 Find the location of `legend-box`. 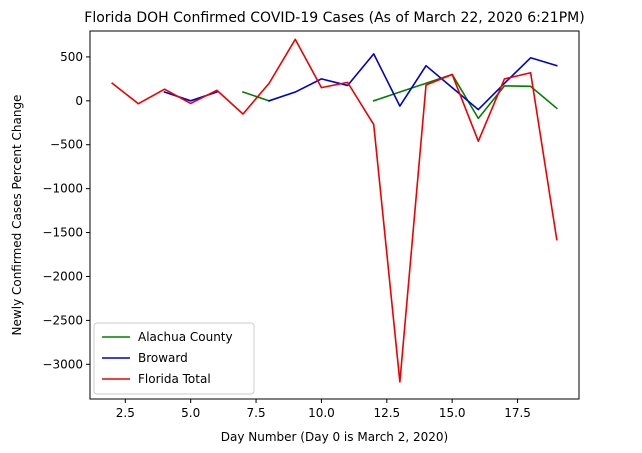

legend-box is located at coordinates (174, 358).